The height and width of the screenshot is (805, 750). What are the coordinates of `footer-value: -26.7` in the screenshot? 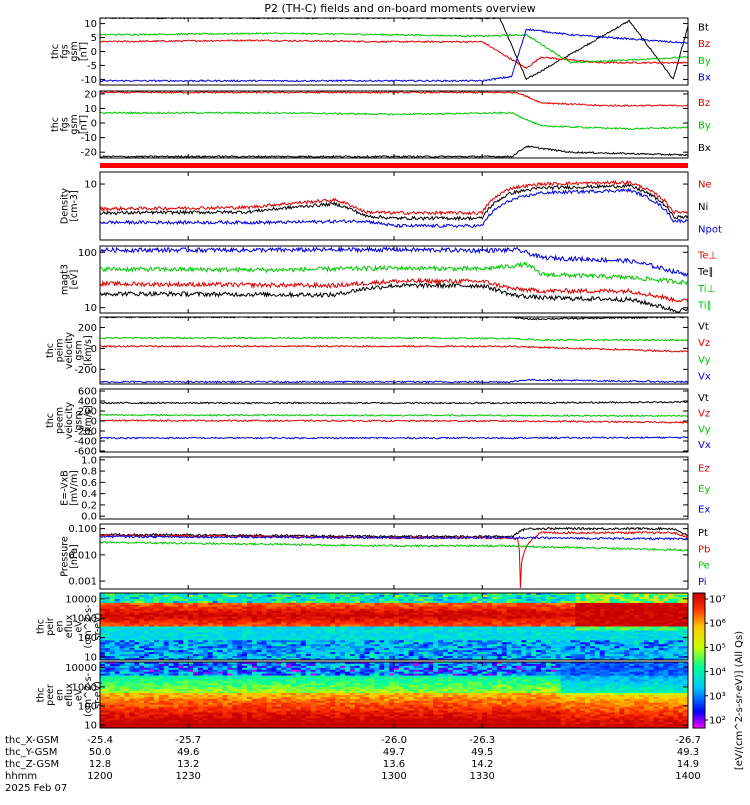 It's located at (688, 740).